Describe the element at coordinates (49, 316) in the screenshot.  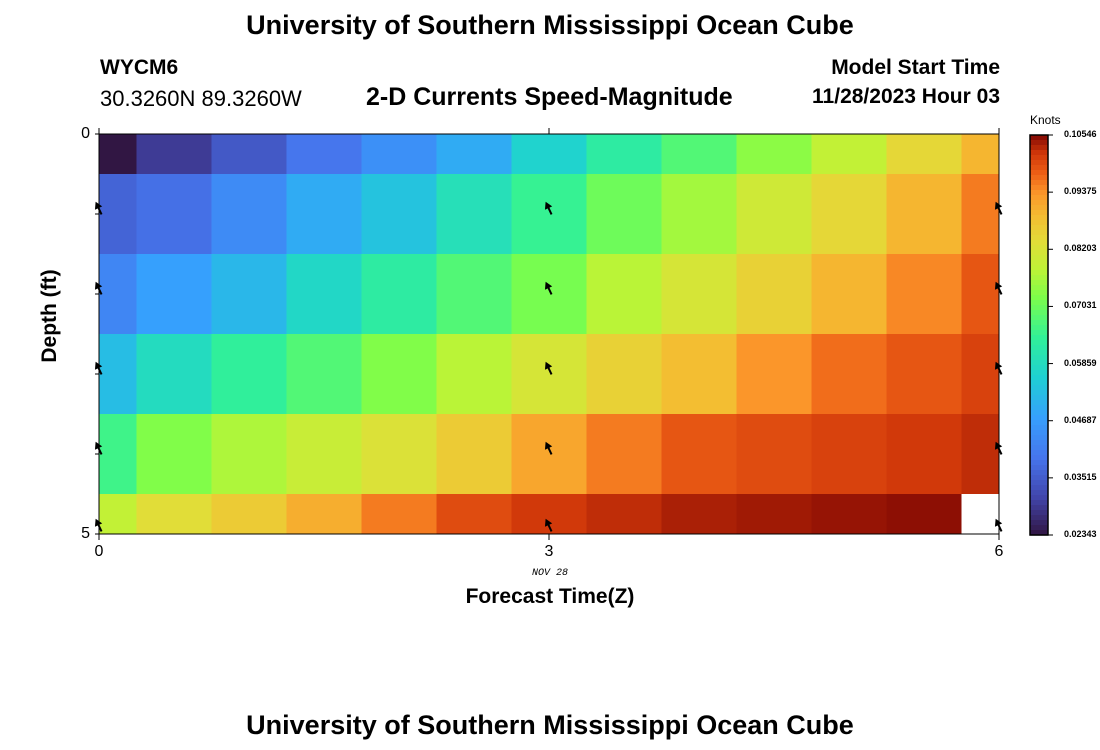
I see `y-axis-label: Depth (ft)` at that location.